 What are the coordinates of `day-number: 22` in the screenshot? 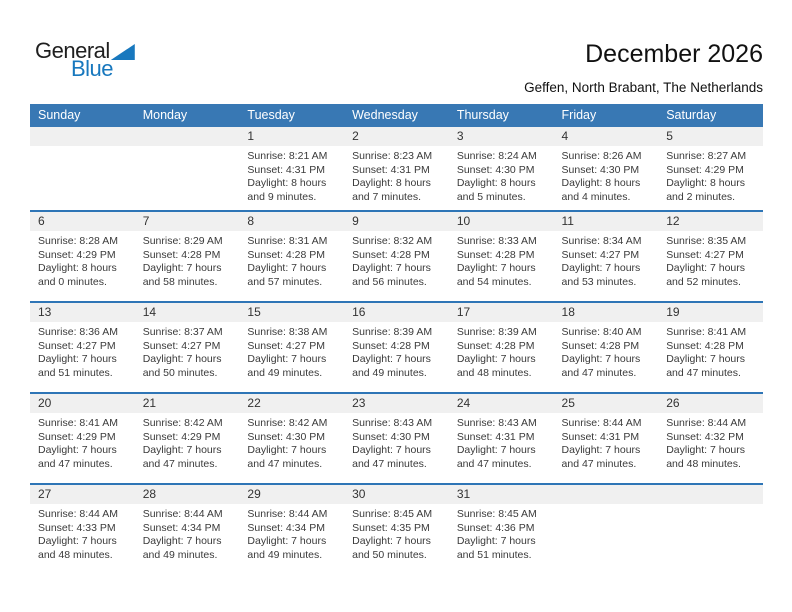 It's located at (292, 403).